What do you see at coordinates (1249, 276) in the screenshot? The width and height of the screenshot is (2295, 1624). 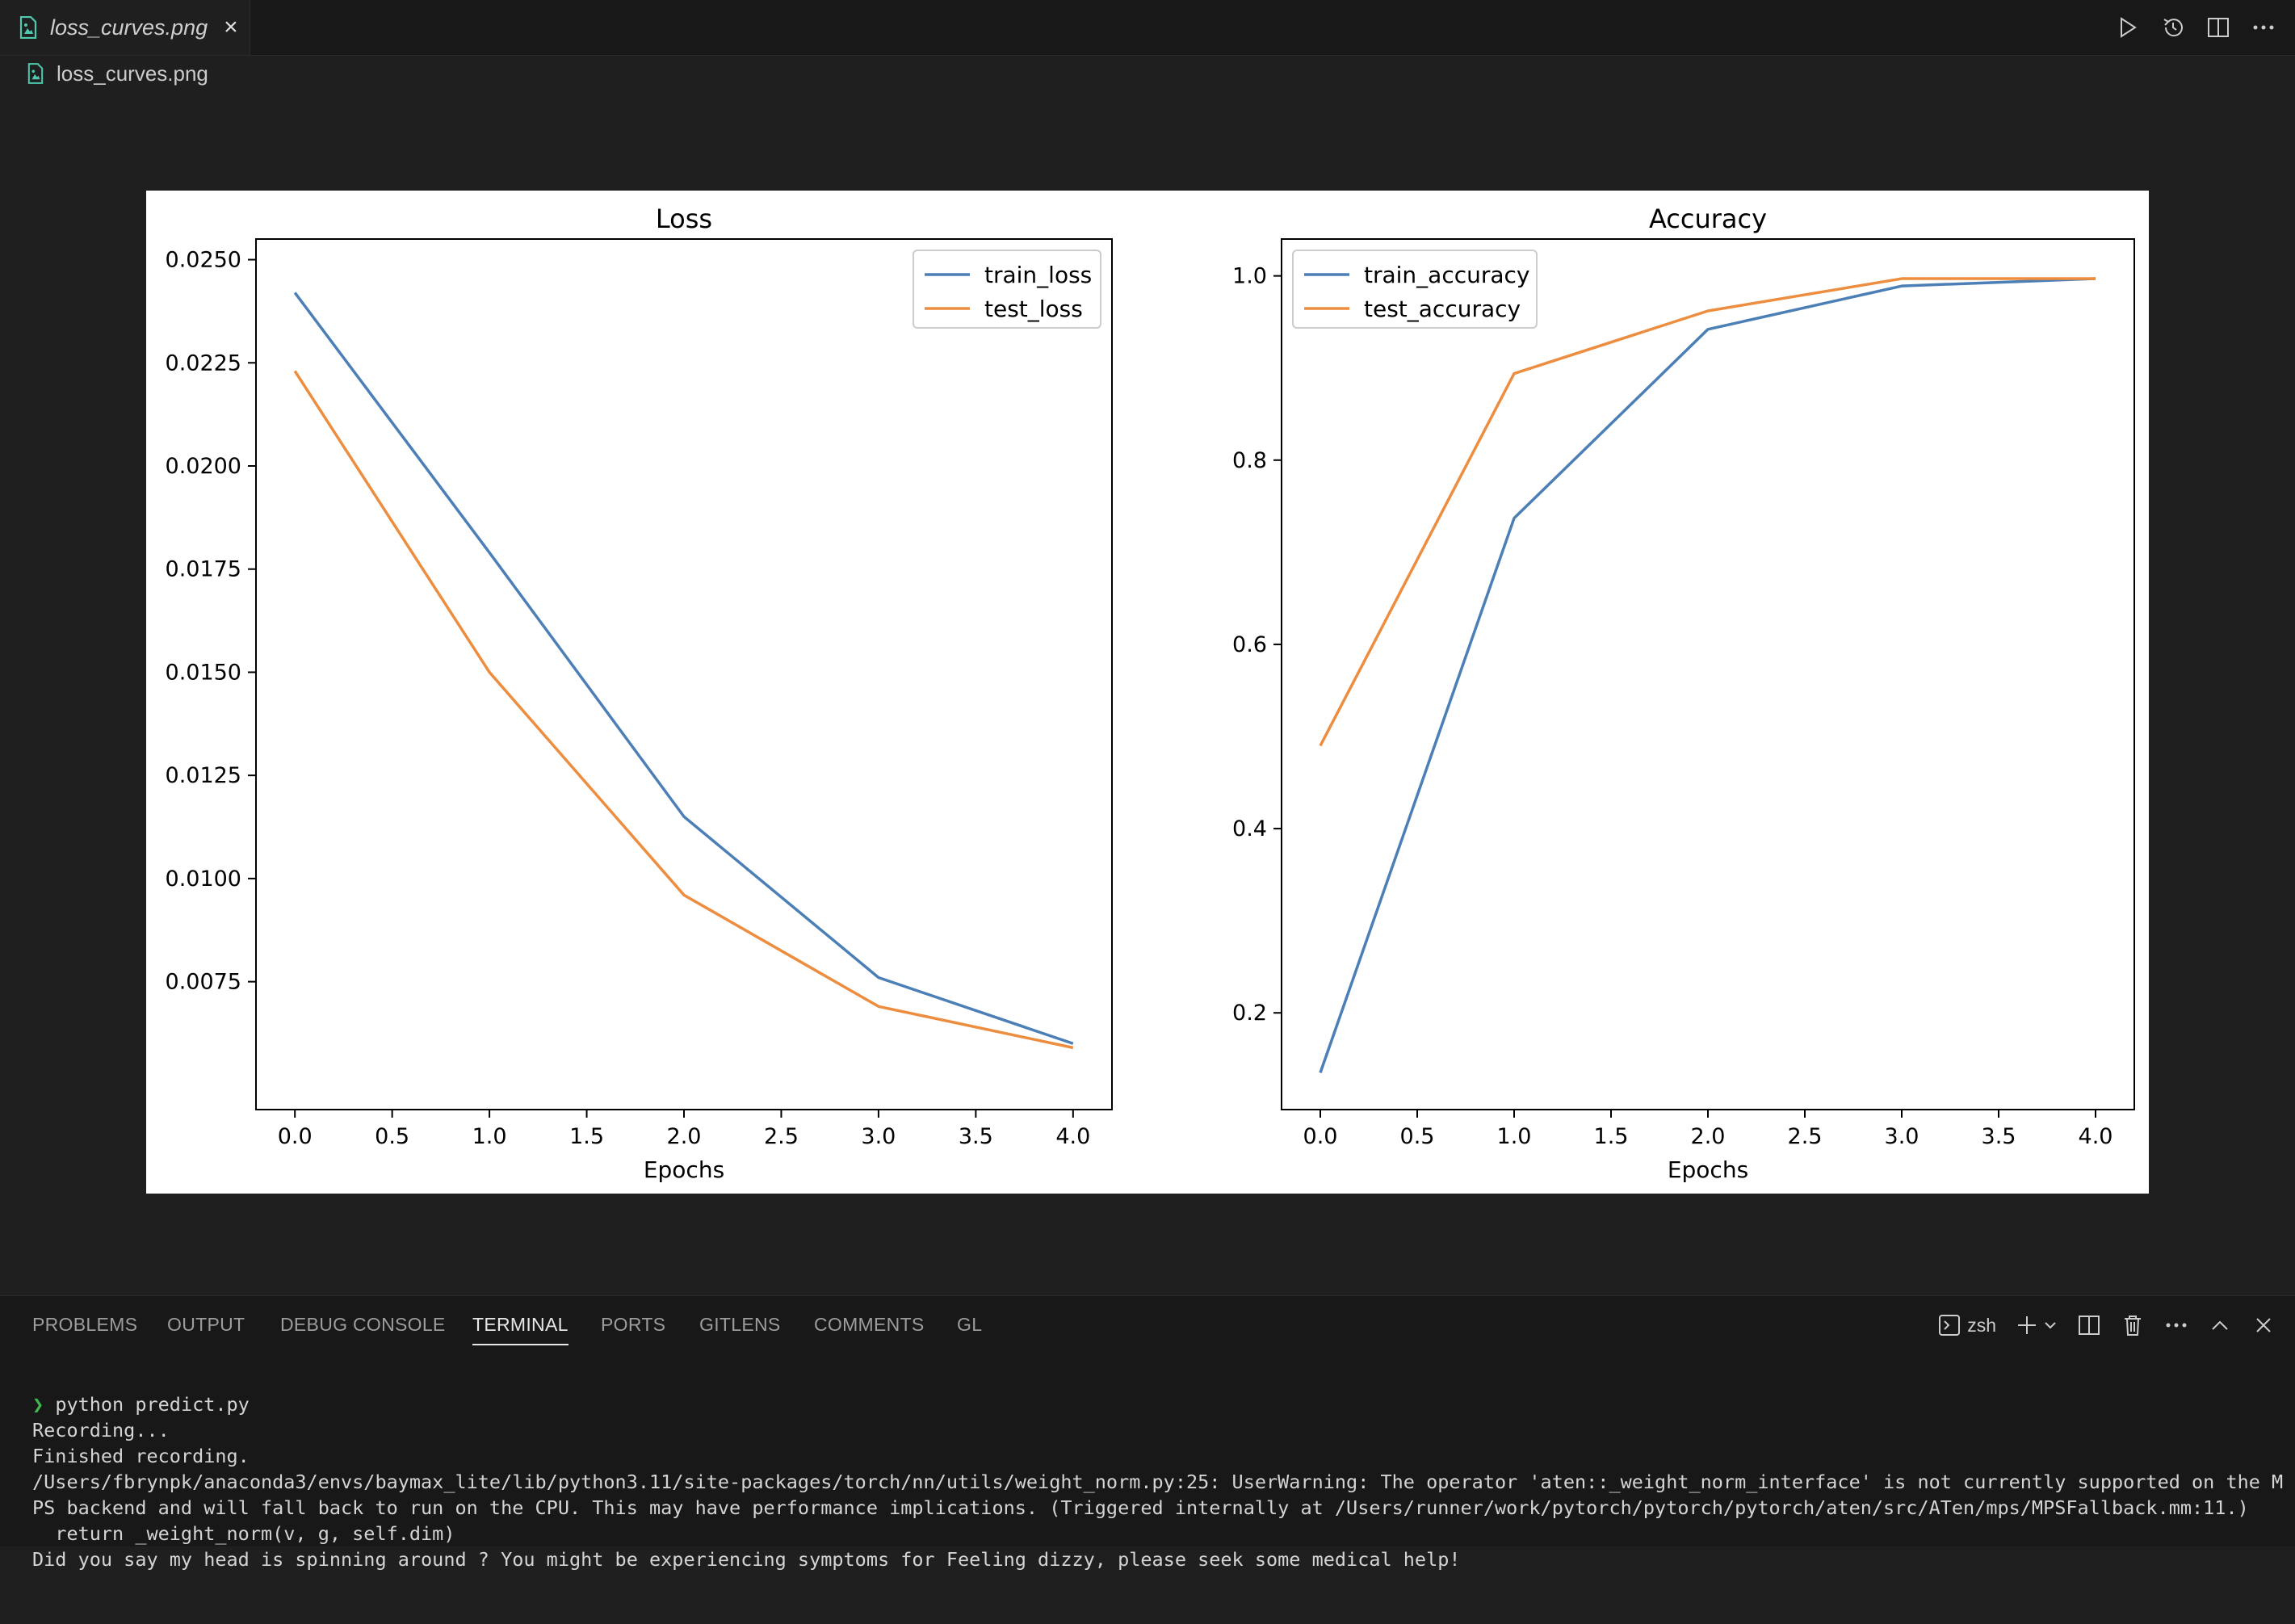 I see `accuracy-y-tick-label: 1.0` at bounding box center [1249, 276].